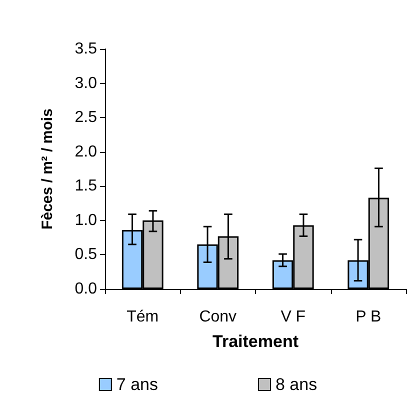  Describe the element at coordinates (86, 289) in the screenshot. I see `y-tick-label: 0.0` at that location.